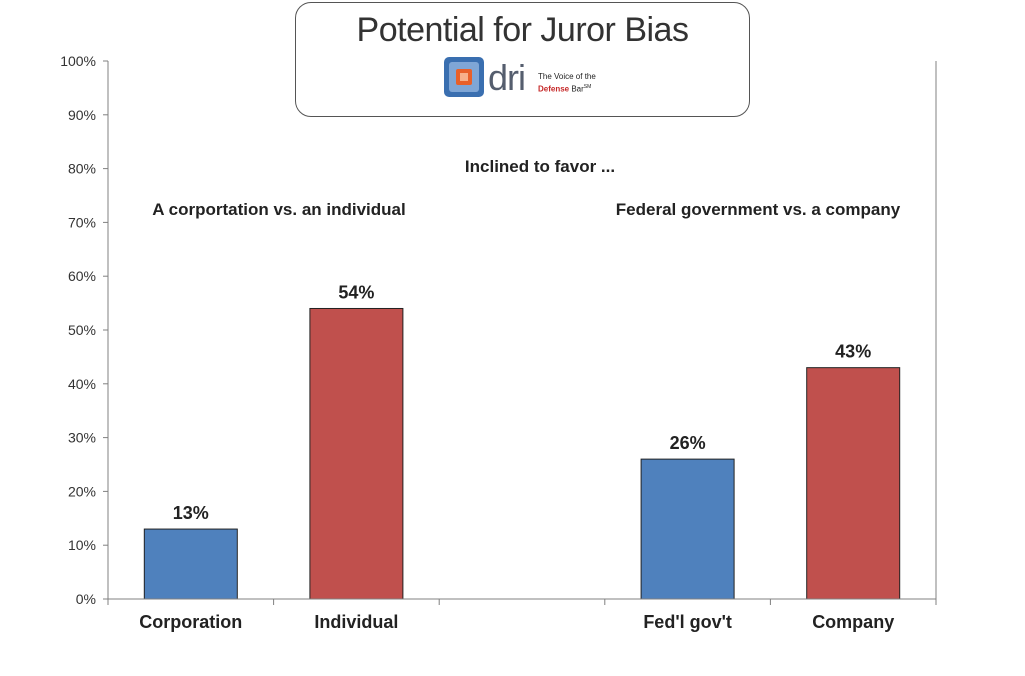 The height and width of the screenshot is (676, 1025). I want to click on chart-title: Potential for Juror Bias, so click(522, 30).